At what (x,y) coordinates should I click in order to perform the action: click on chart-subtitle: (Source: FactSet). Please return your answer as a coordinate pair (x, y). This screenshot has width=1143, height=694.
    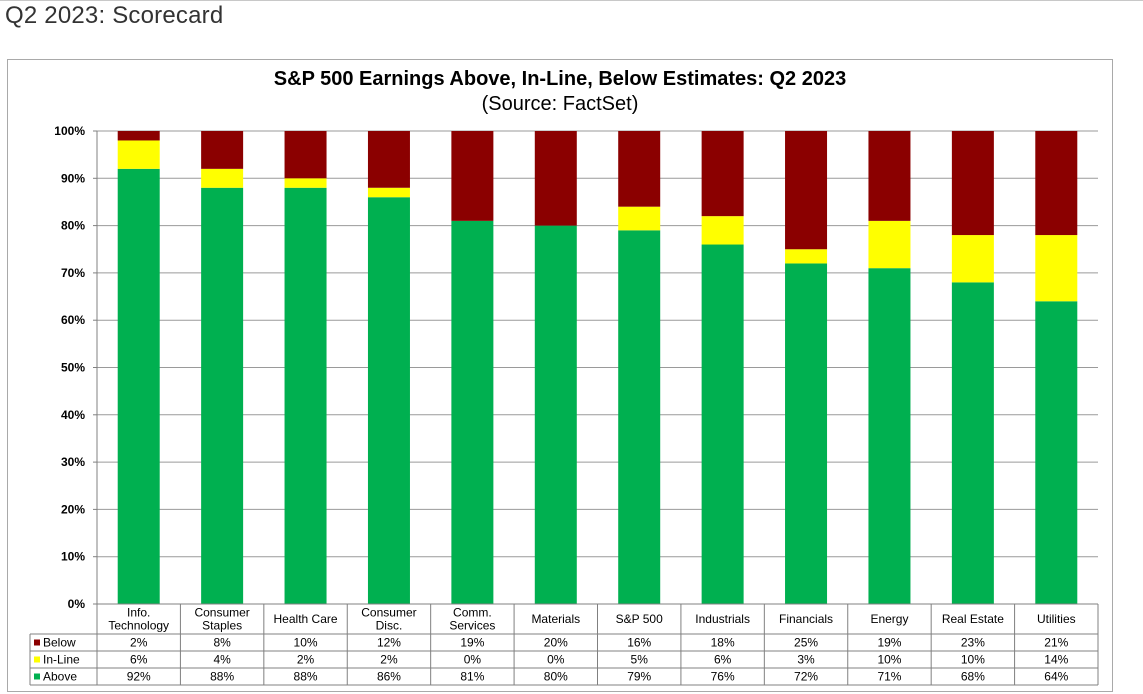
    Looking at the image, I should click on (560, 104).